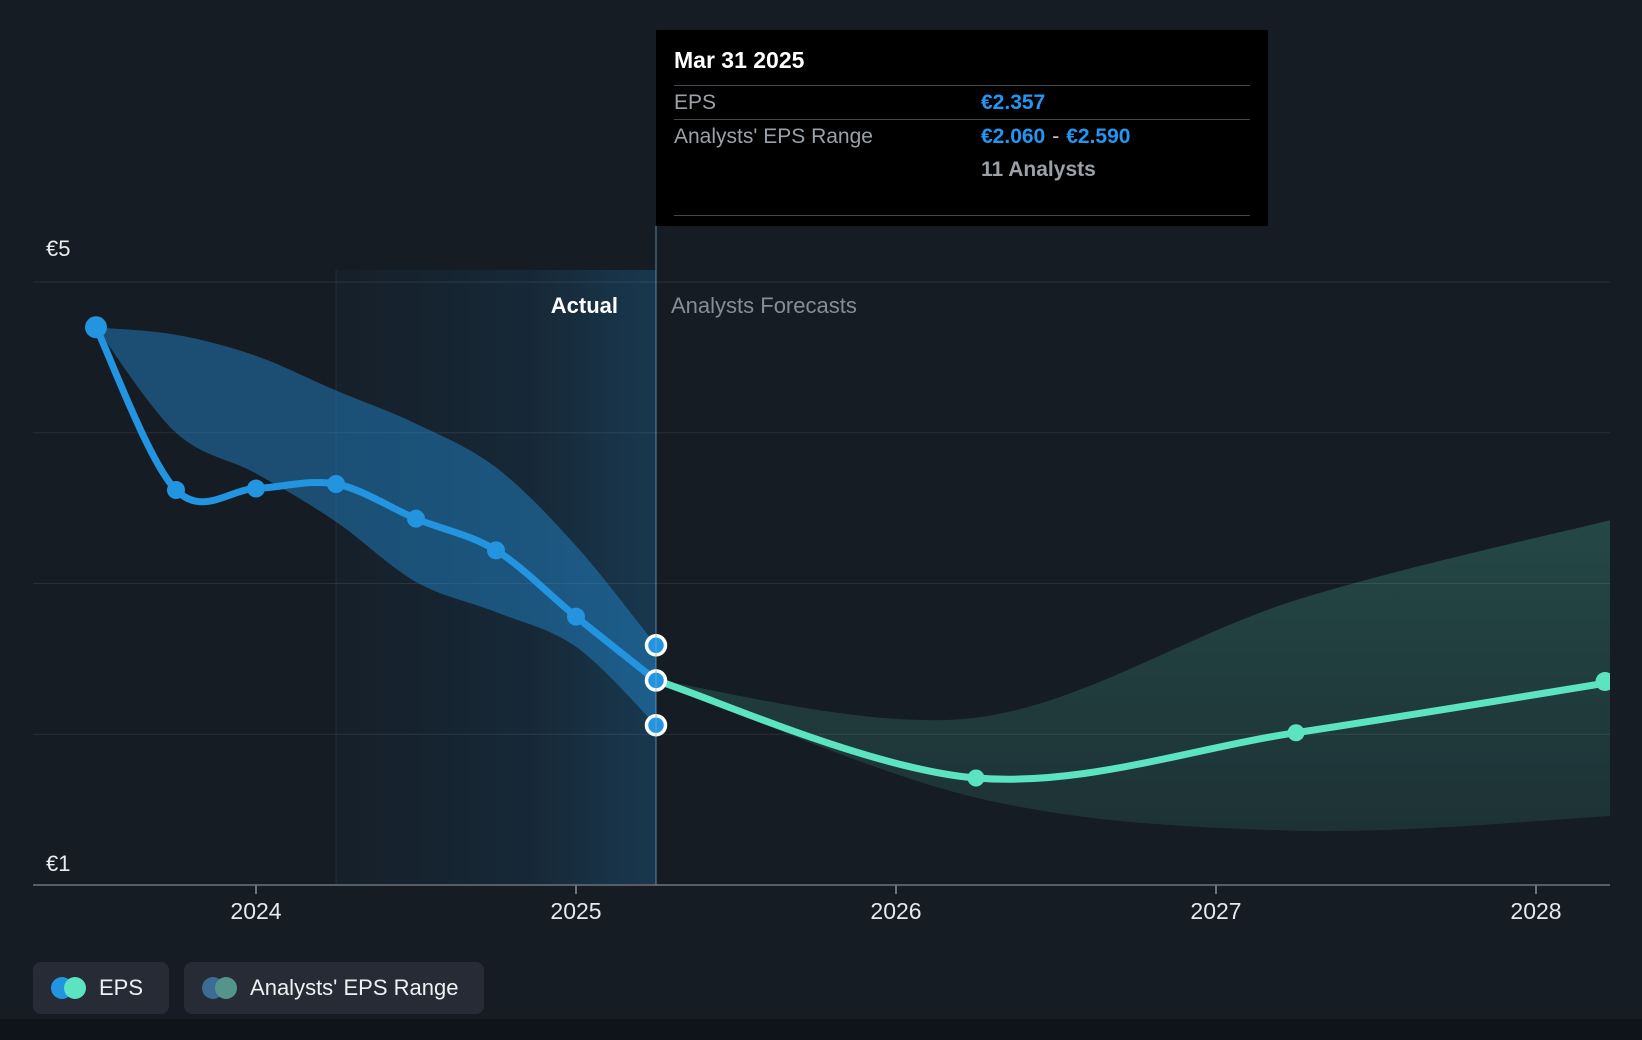  Describe the element at coordinates (739, 60) in the screenshot. I see `tooltip-date: Mar 31 2025` at that location.